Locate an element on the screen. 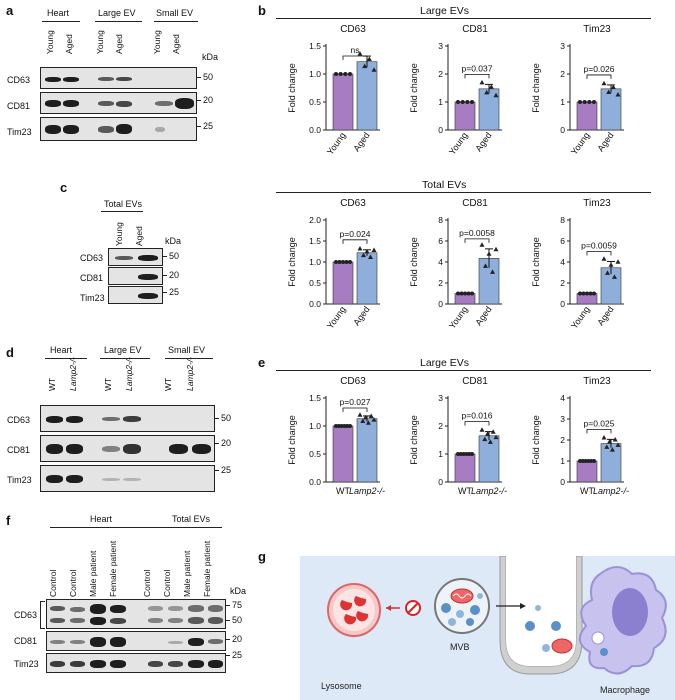 This screenshot has width=675, height=700. blocked-icon is located at coordinates (413, 608).